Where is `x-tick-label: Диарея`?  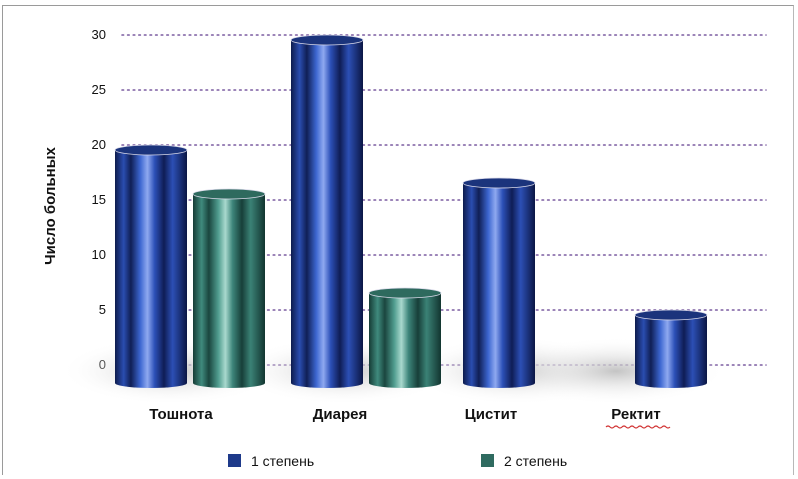 x-tick-label: Диарея is located at coordinates (340, 414).